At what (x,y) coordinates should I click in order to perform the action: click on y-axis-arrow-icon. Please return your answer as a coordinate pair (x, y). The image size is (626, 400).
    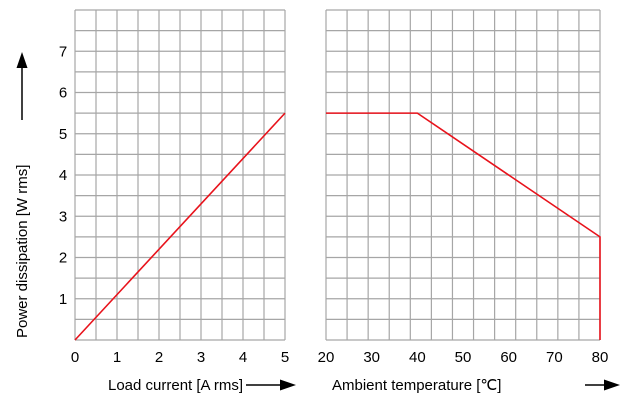
    Looking at the image, I should click on (22, 86).